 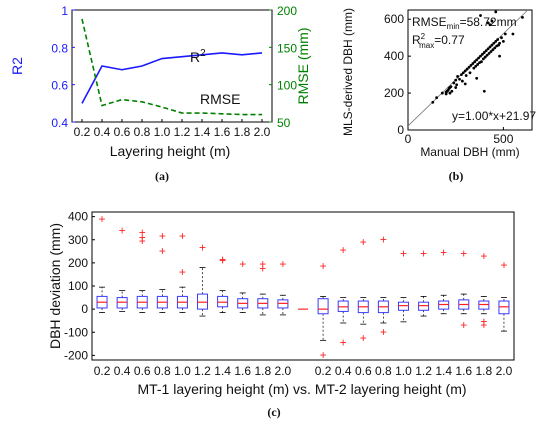 I want to click on y-right-tick-label: 100, so click(x=287, y=86).